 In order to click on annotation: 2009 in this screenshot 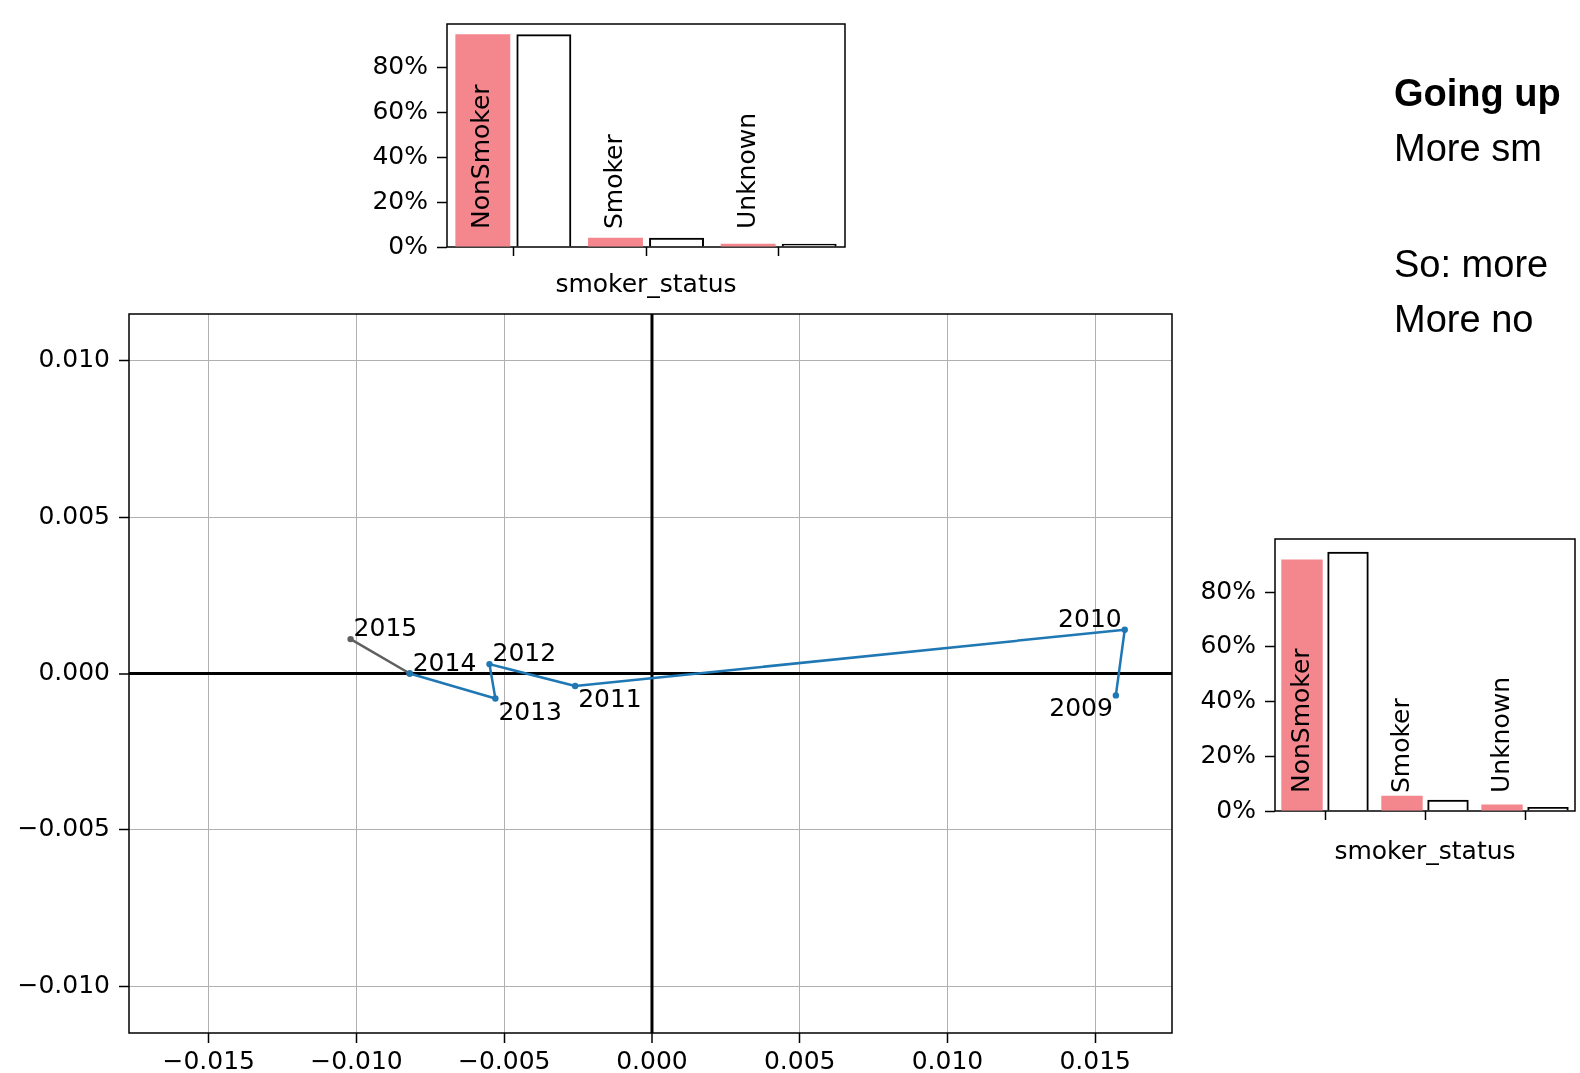, I will do `click(1081, 708)`.